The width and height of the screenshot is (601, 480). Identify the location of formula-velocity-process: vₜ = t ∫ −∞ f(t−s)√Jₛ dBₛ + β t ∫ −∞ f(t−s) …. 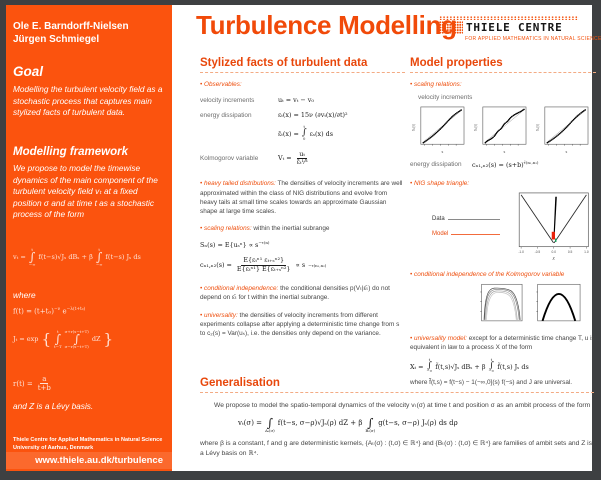
(77, 257).